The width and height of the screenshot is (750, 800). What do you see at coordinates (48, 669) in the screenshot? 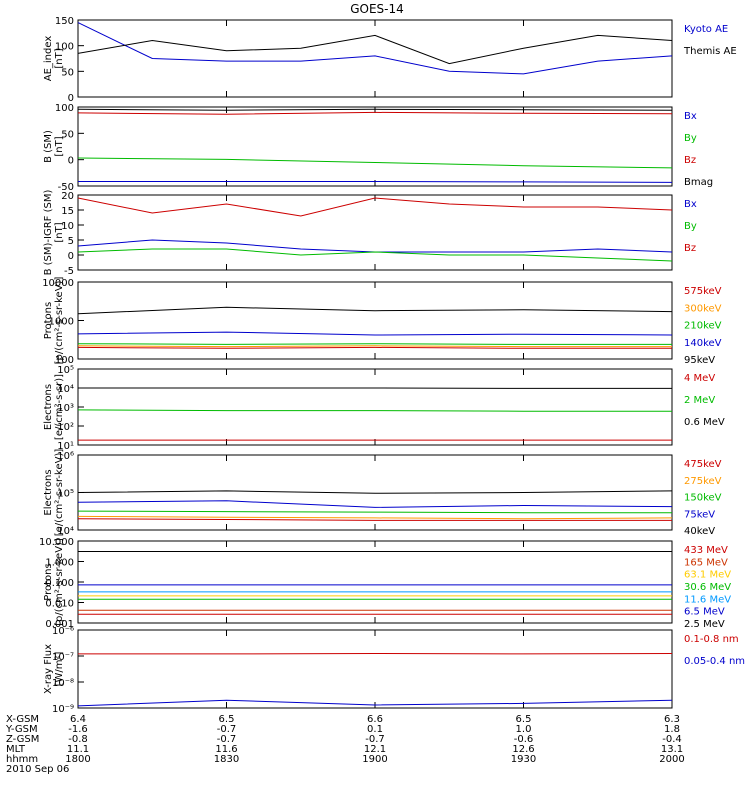
I see `y-axis-label: X-ray Flux` at bounding box center [48, 669].